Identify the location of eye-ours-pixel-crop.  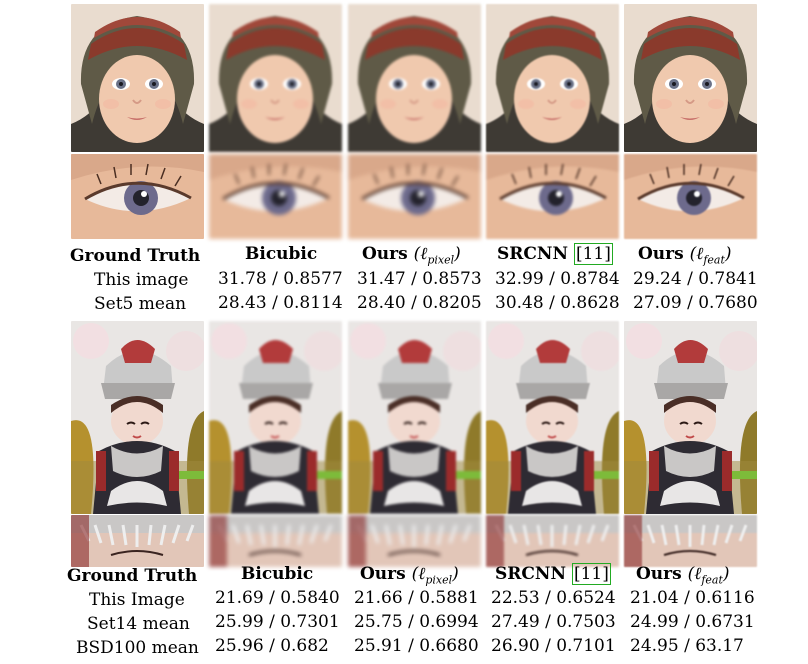
(414, 196).